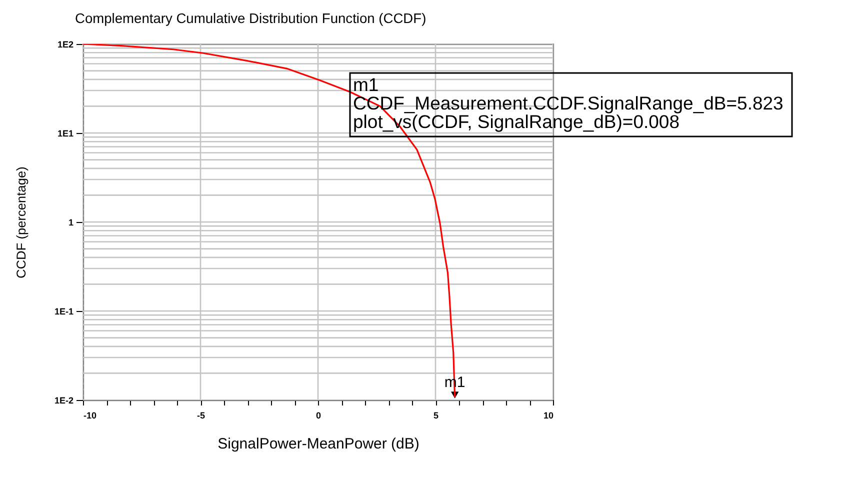 The image size is (861, 477). Describe the element at coordinates (201, 415) in the screenshot. I see `x-tick-label: -5` at that location.